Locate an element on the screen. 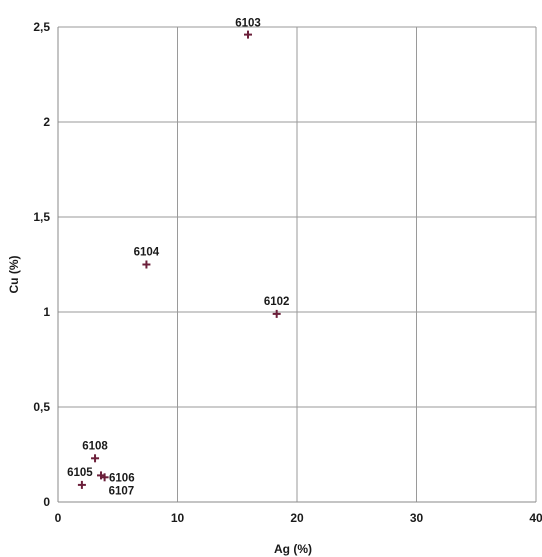  point-label: 6107 is located at coordinates (122, 491).